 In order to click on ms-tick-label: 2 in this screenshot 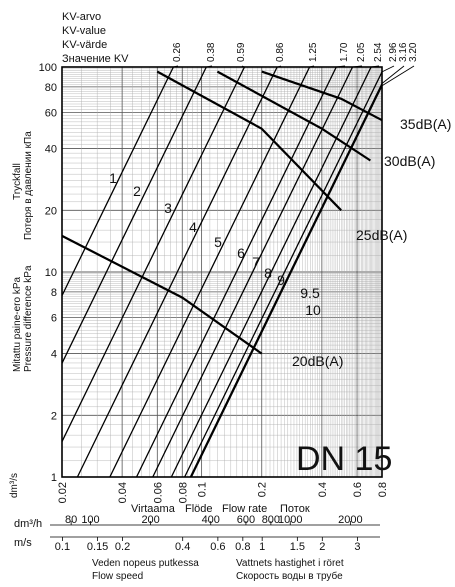, I will do `click(322, 547)`.